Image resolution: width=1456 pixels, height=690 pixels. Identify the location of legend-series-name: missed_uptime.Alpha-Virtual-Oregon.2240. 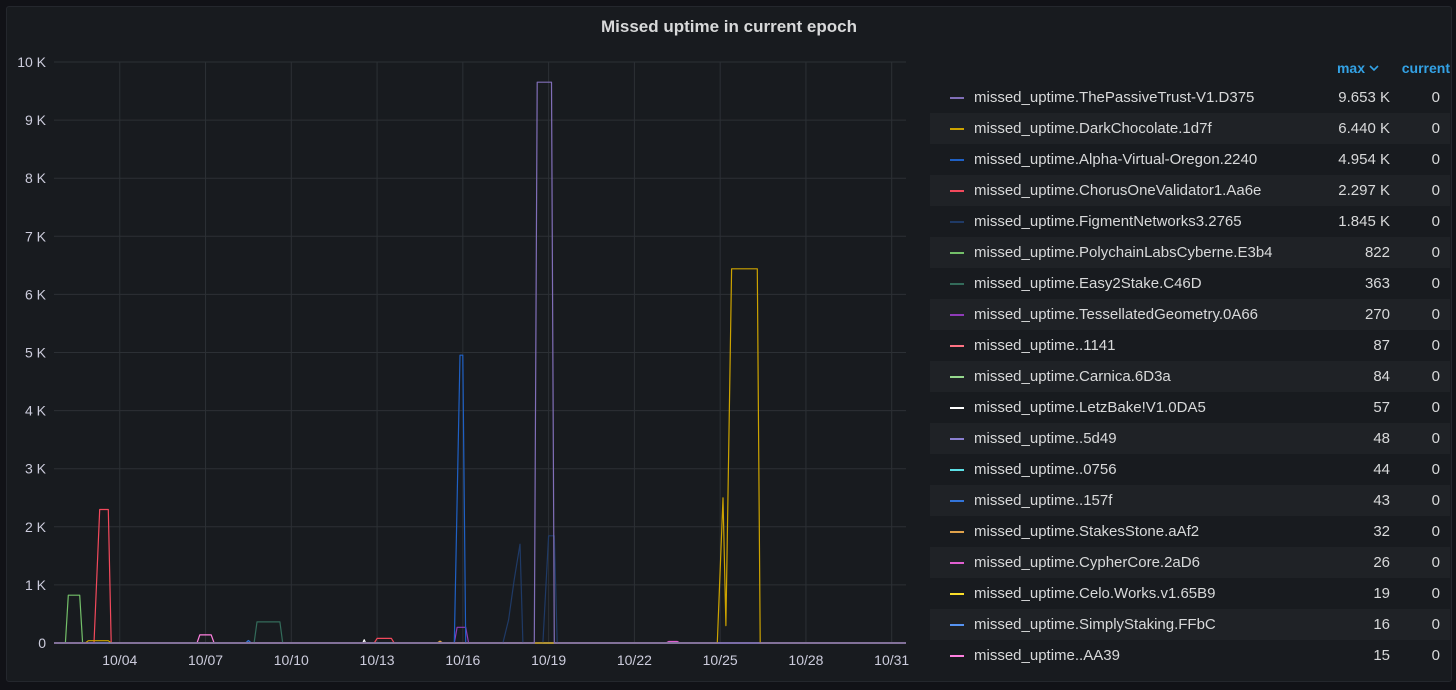
(1116, 159).